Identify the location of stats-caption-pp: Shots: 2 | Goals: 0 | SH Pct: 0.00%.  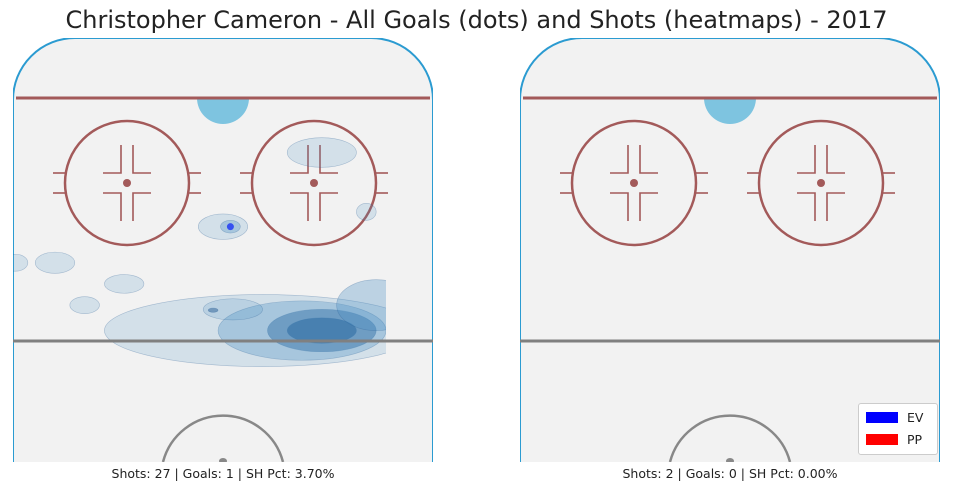
(730, 473).